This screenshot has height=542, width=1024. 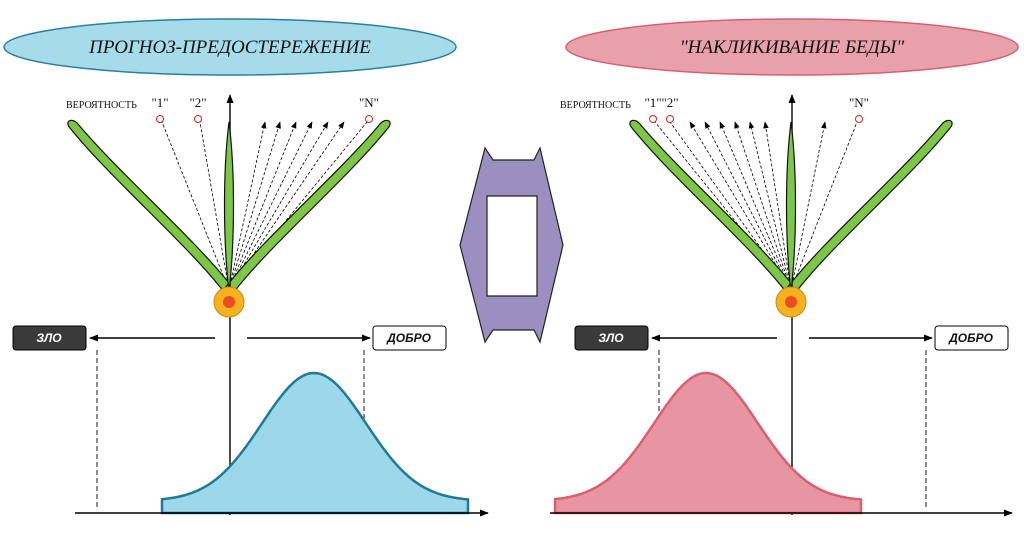 I want to click on left-probability-rays, so click(x=264, y=206).